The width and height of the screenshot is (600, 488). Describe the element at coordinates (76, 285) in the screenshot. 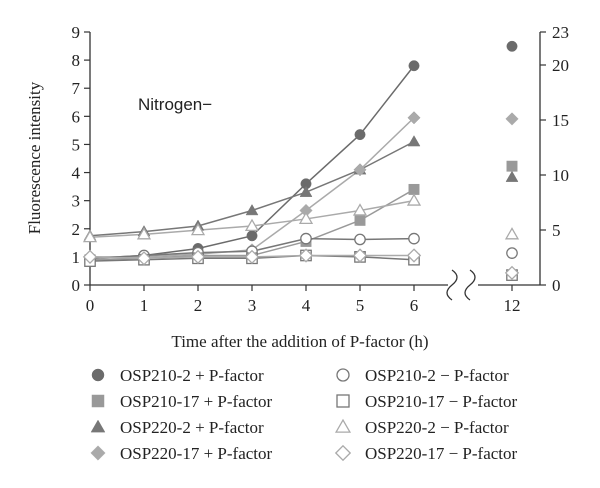

I see `y-tick-label: 0` at that location.